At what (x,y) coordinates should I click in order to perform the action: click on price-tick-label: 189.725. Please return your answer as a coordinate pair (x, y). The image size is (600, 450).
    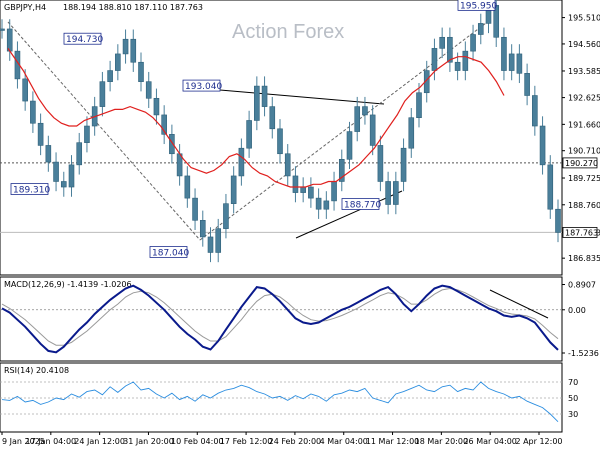
    Looking at the image, I should click on (584, 178).